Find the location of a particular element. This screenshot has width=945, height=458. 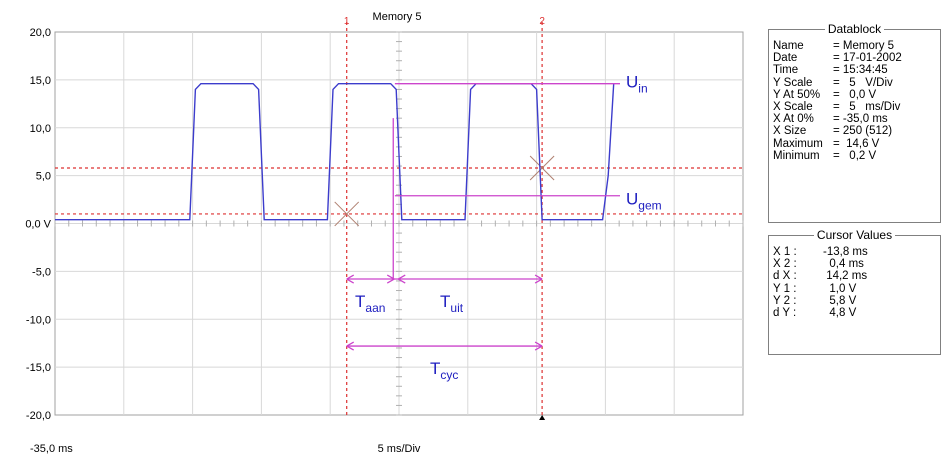

cursor-value-value: 0,4 ms is located at coordinates (843, 264).